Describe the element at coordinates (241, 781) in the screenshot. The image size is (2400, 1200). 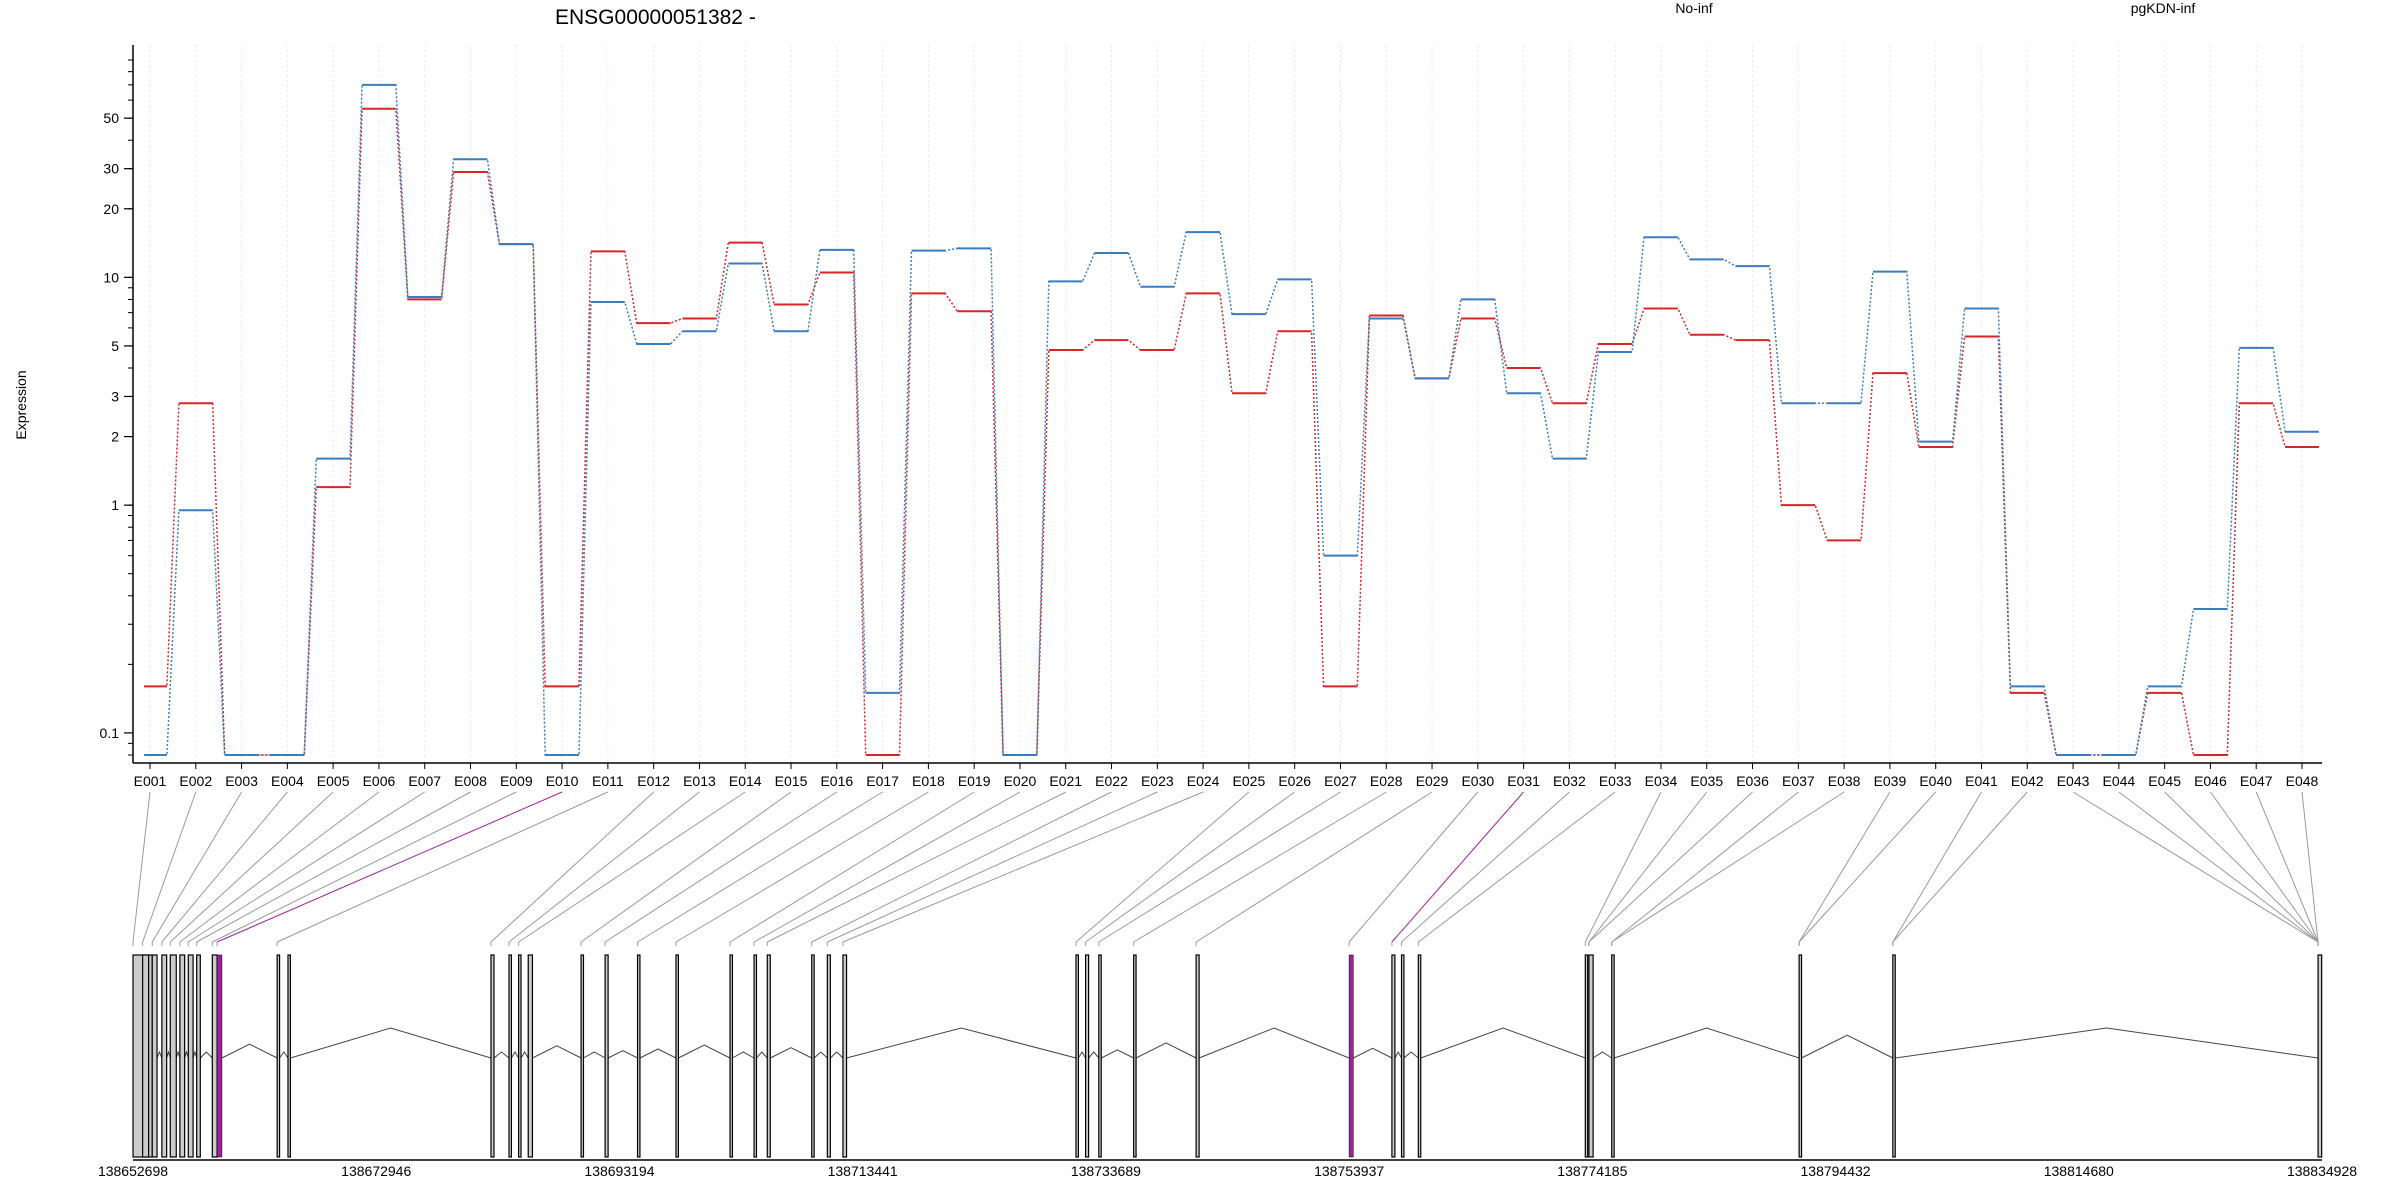
I see `x-tick-label: E003` at that location.